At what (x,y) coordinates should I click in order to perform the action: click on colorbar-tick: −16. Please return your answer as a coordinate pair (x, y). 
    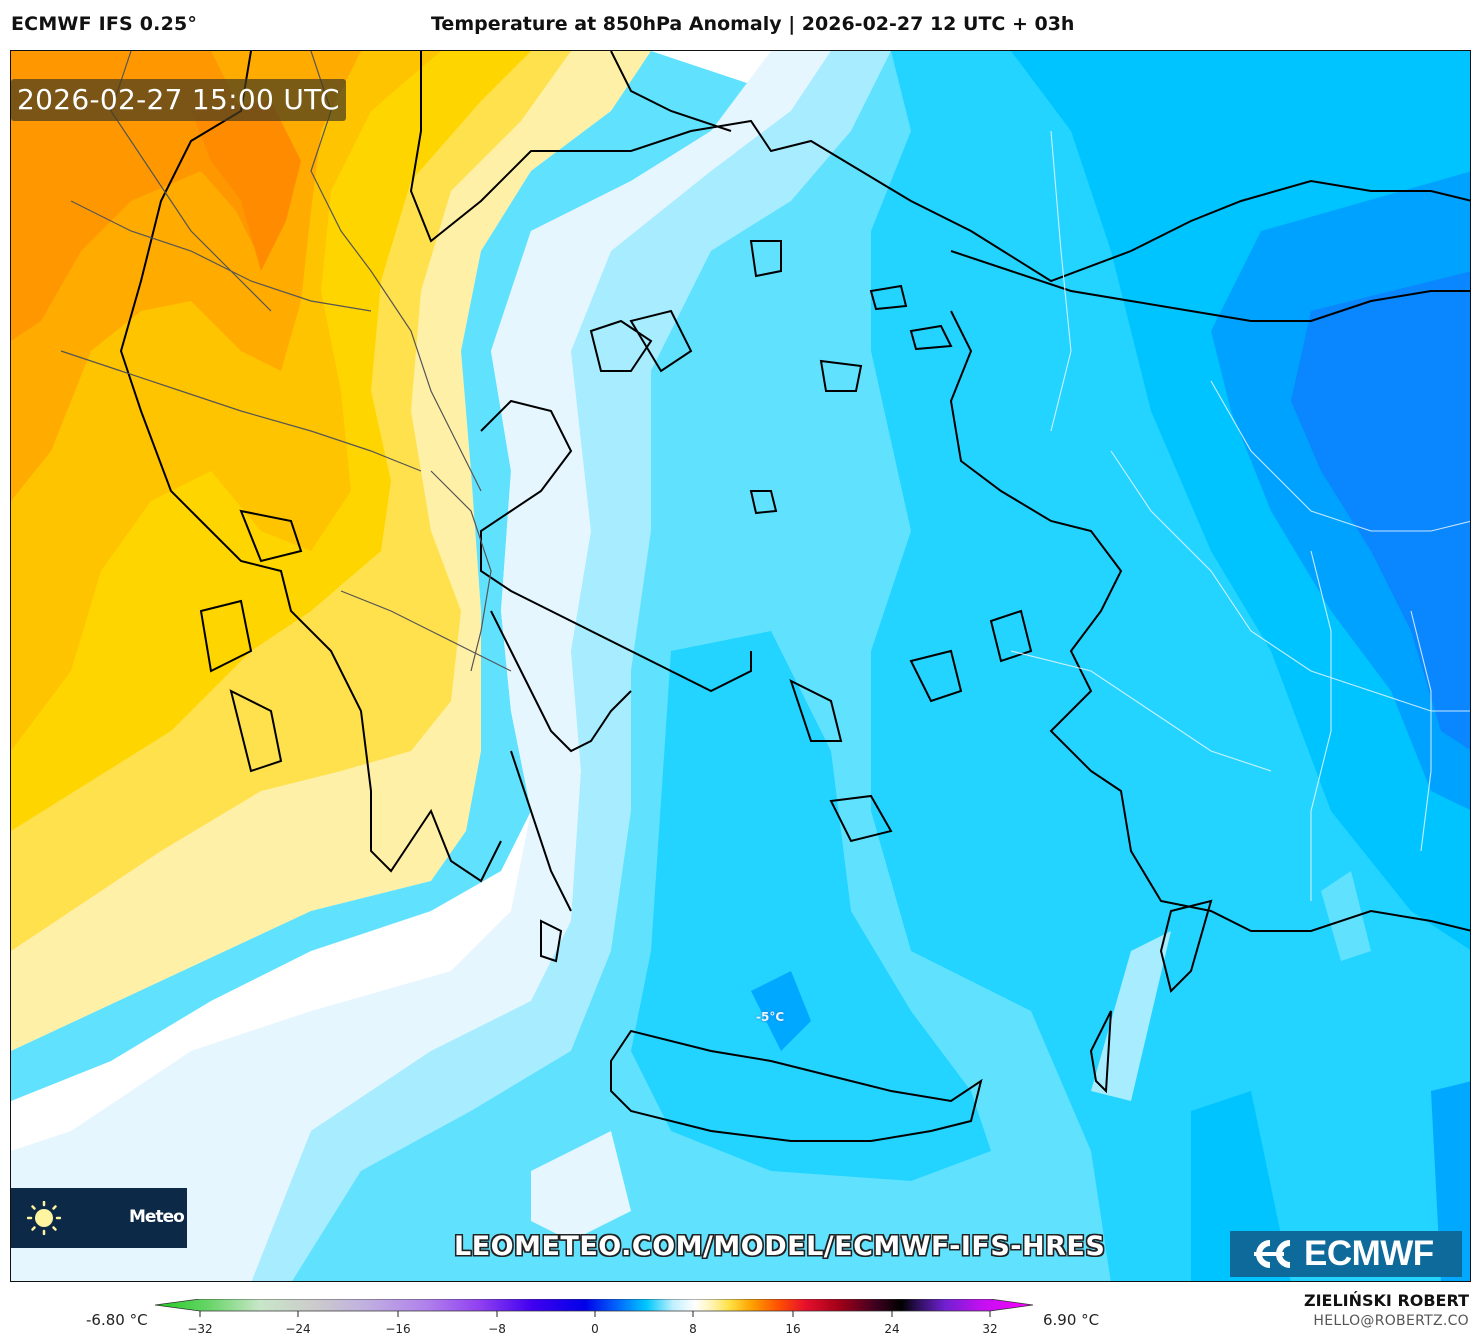
    Looking at the image, I should click on (398, 1329).